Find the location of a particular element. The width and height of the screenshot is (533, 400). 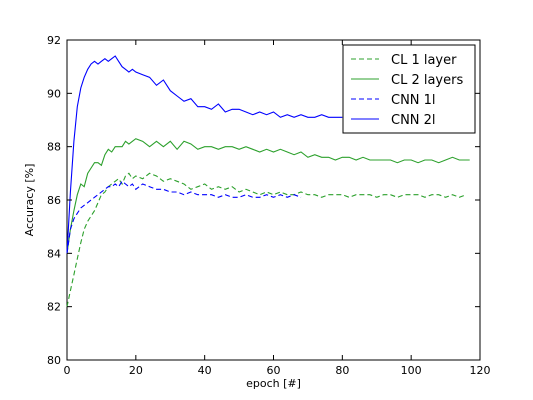

x-axis-label: epoch [#] is located at coordinates (273, 383).